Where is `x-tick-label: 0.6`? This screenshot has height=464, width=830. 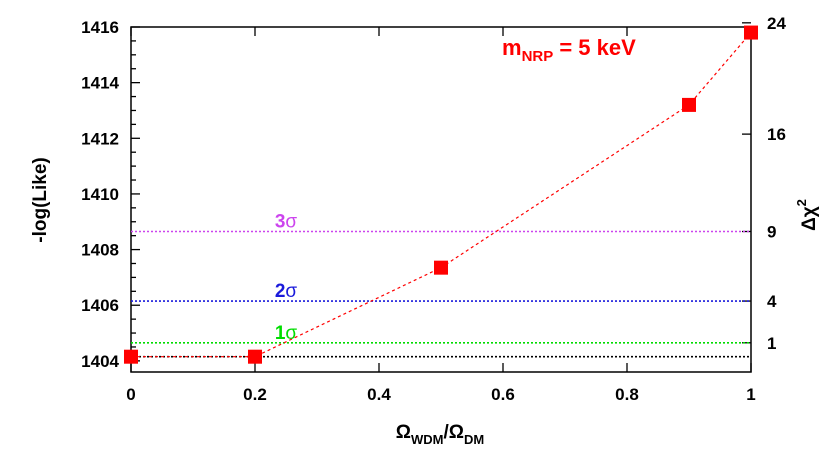 x-tick-label: 0.6 is located at coordinates (503, 394).